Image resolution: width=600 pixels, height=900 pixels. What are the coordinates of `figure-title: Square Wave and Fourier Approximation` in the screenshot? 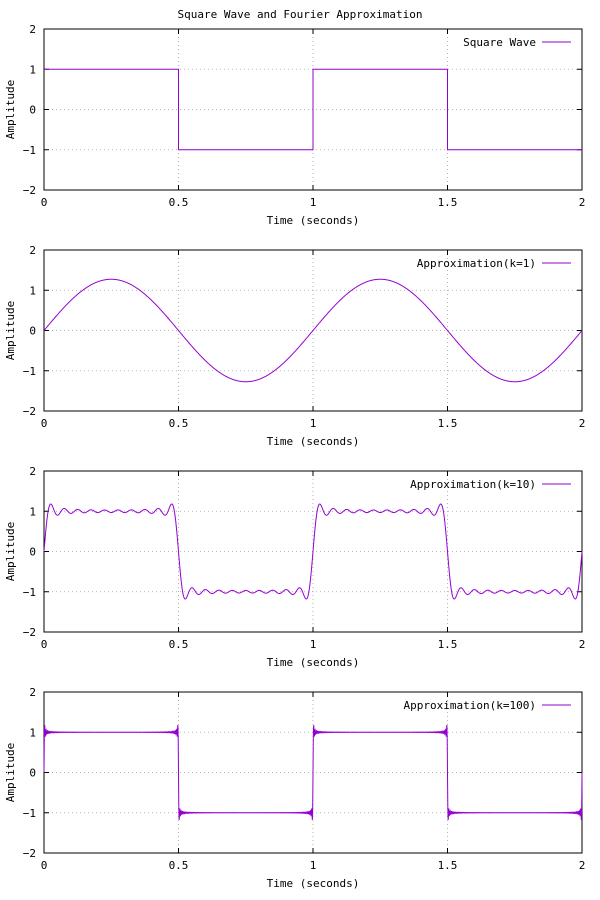 It's located at (299, 14).